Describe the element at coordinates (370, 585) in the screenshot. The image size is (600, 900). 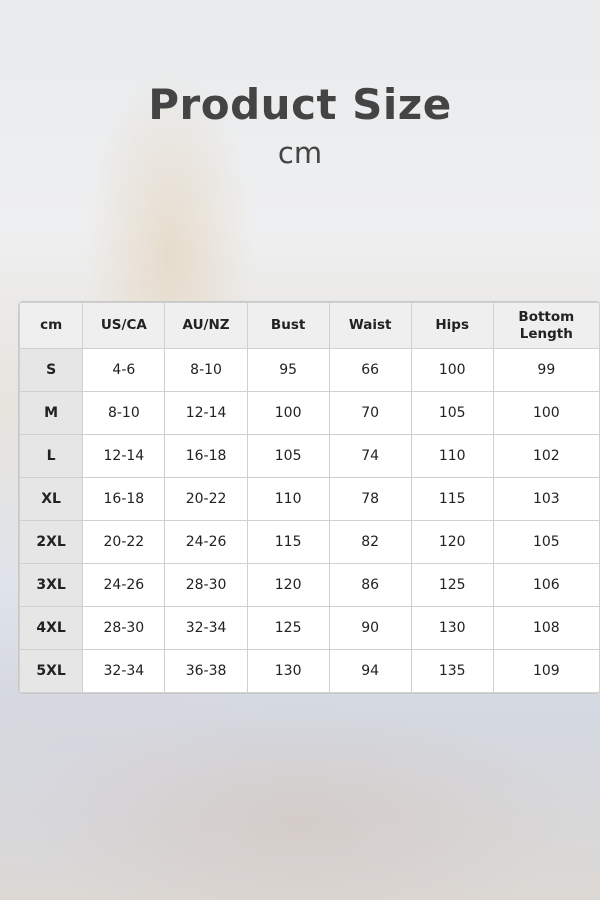
I see `table-cell: 86` at that location.